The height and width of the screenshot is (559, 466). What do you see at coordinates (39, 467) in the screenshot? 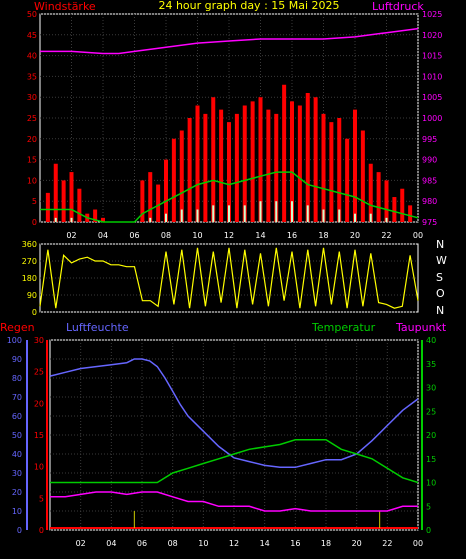
I see `rain-ytick-2: 10` at bounding box center [39, 467].